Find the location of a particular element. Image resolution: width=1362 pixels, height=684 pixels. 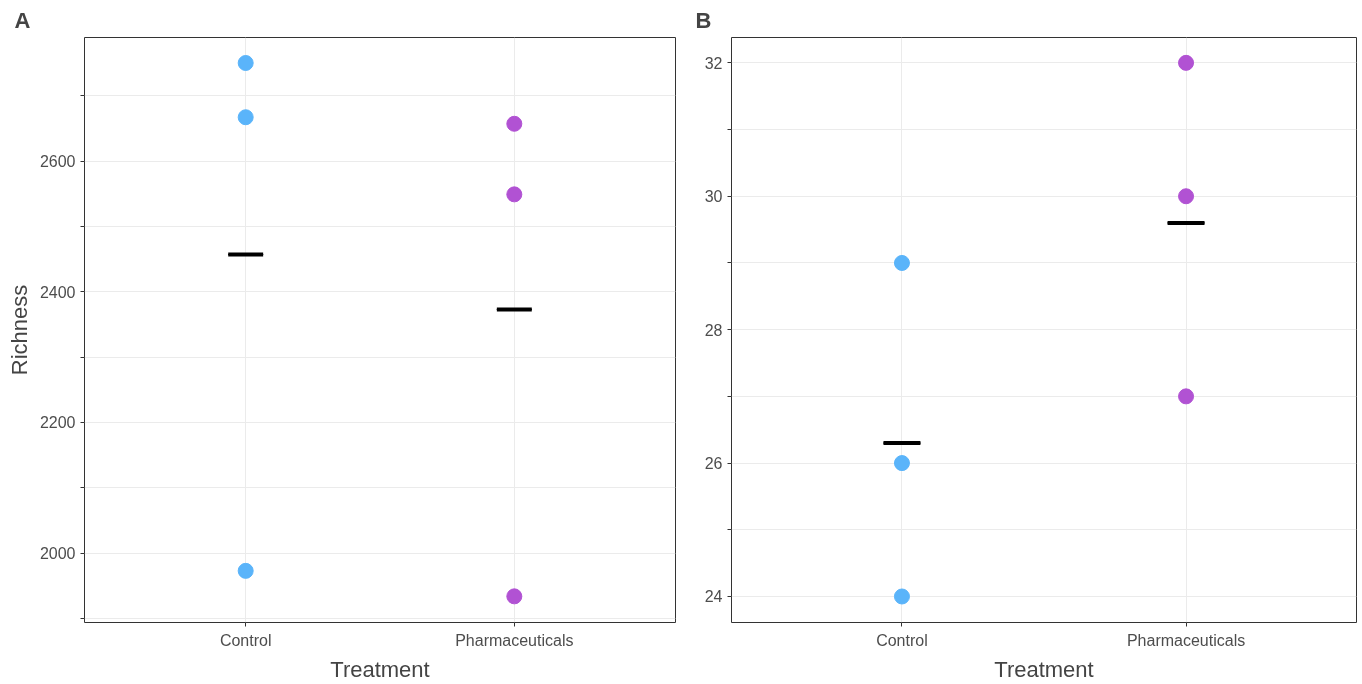

y-tick-label: 2200 is located at coordinates (57, 423).